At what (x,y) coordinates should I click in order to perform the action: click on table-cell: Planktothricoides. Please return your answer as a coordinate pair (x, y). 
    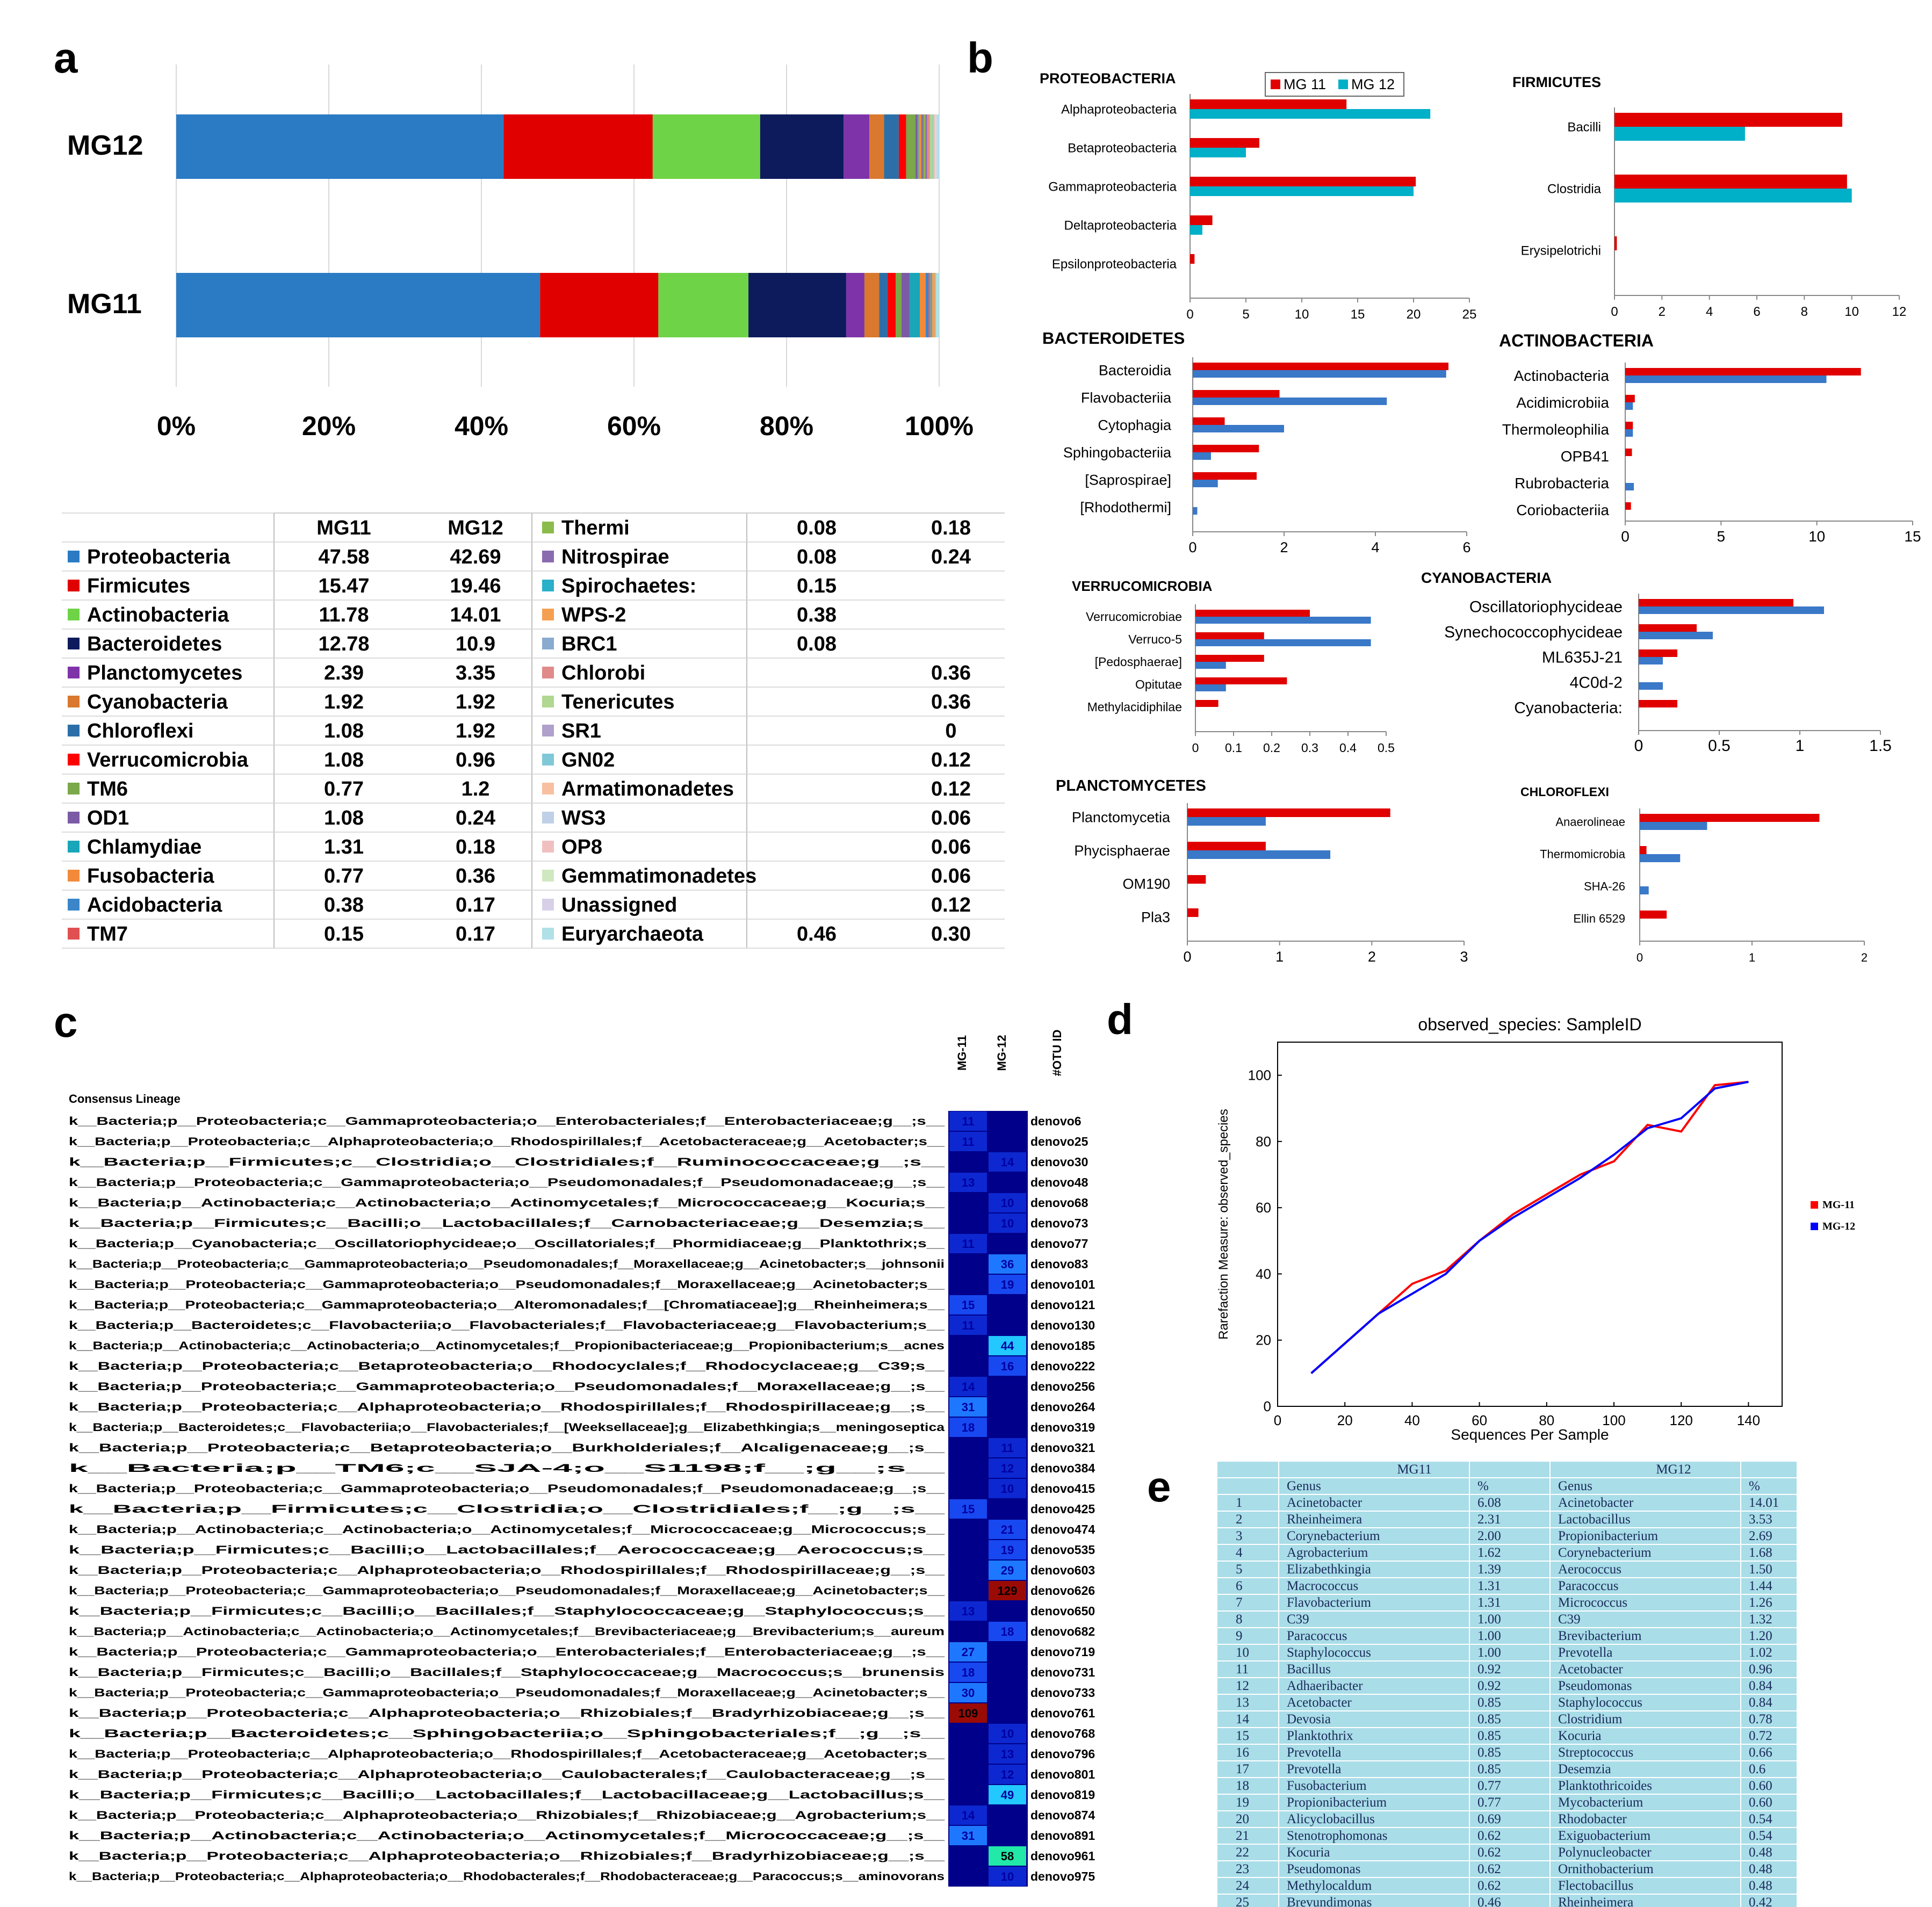
    Looking at the image, I should click on (1605, 1786).